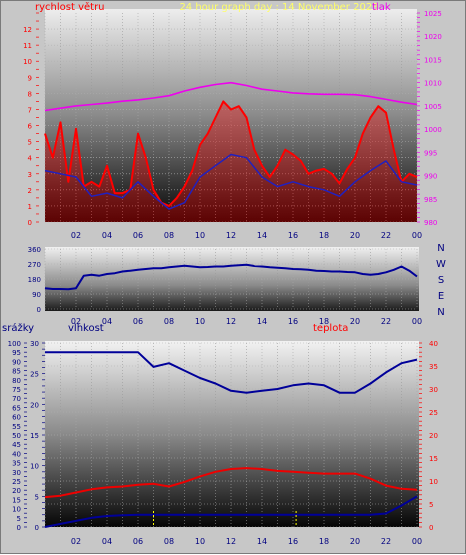 The width and height of the screenshot is (466, 555). I want to click on pressure-y-tick-label: 995, so click(430, 153).